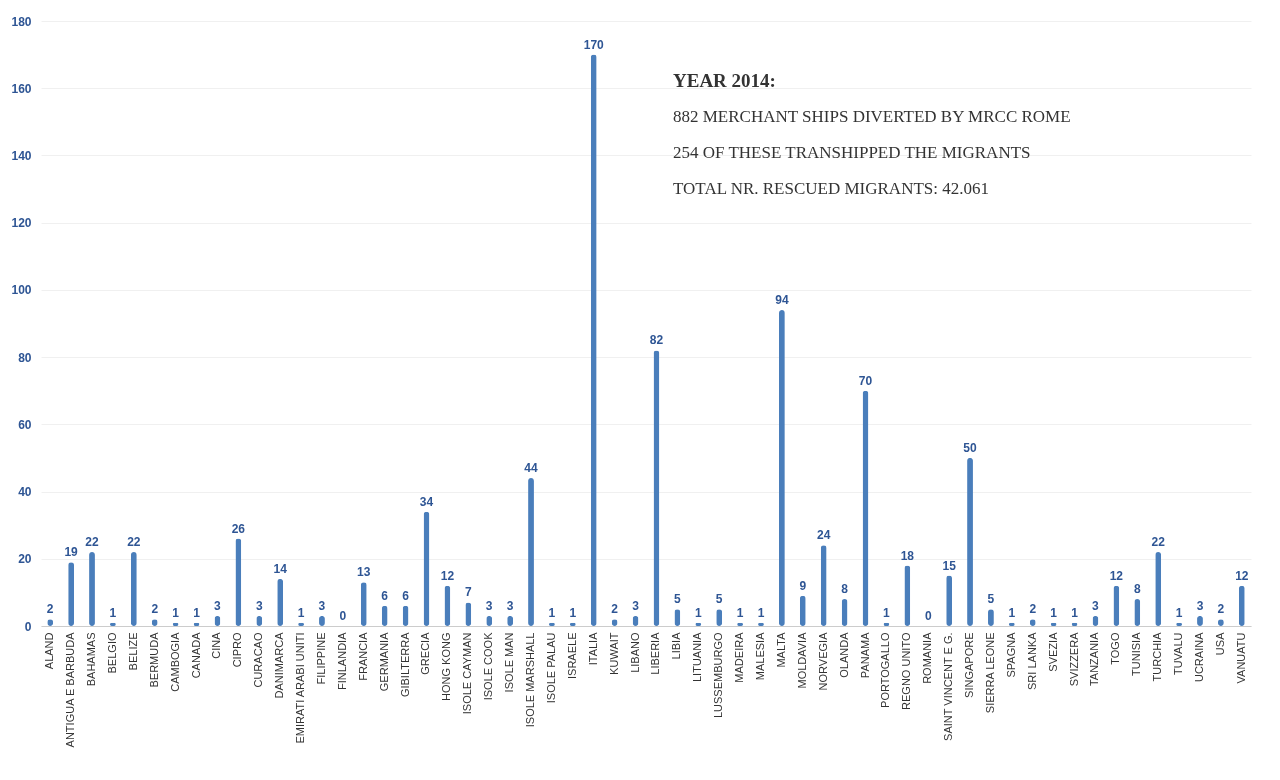 This screenshot has width=1280, height=780. What do you see at coordinates (531, 468) in the screenshot?
I see `data-label: 44` at bounding box center [531, 468].